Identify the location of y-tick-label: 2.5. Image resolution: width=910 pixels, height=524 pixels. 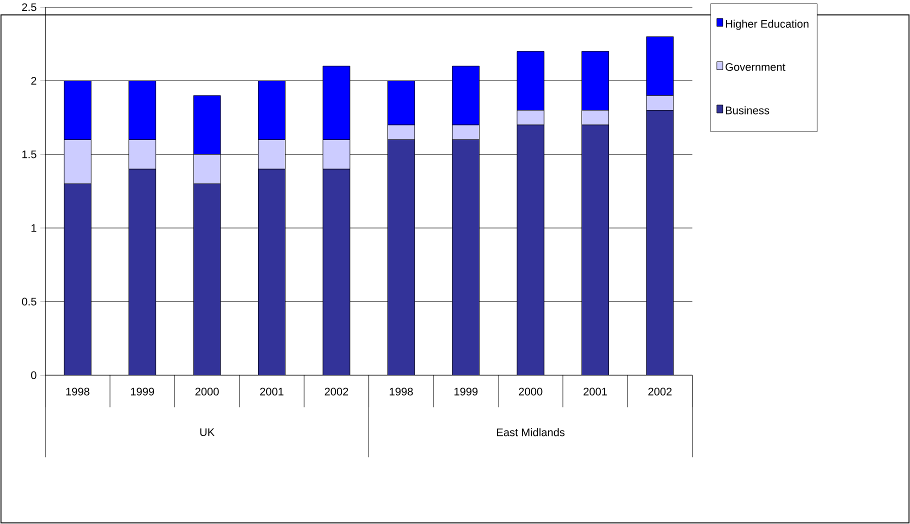
(29, 7).